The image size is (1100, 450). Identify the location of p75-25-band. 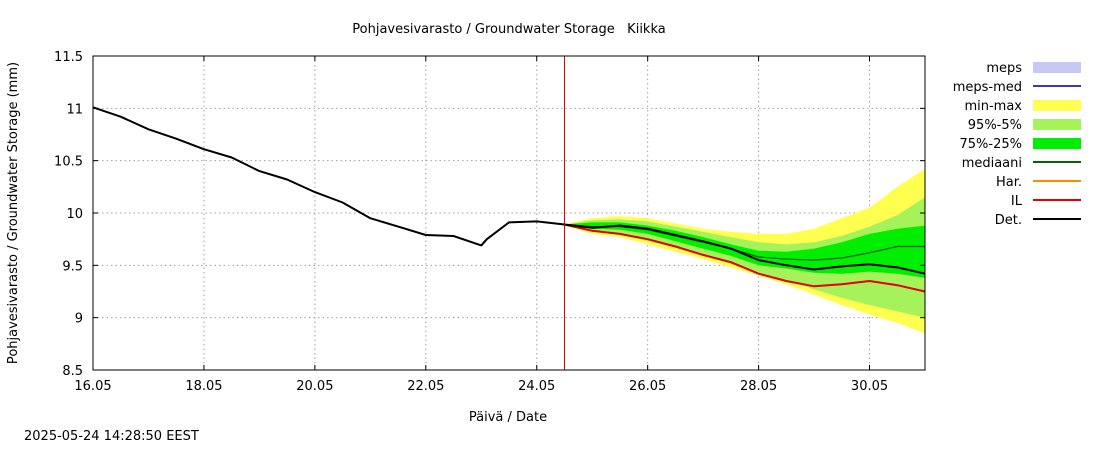
(744, 250).